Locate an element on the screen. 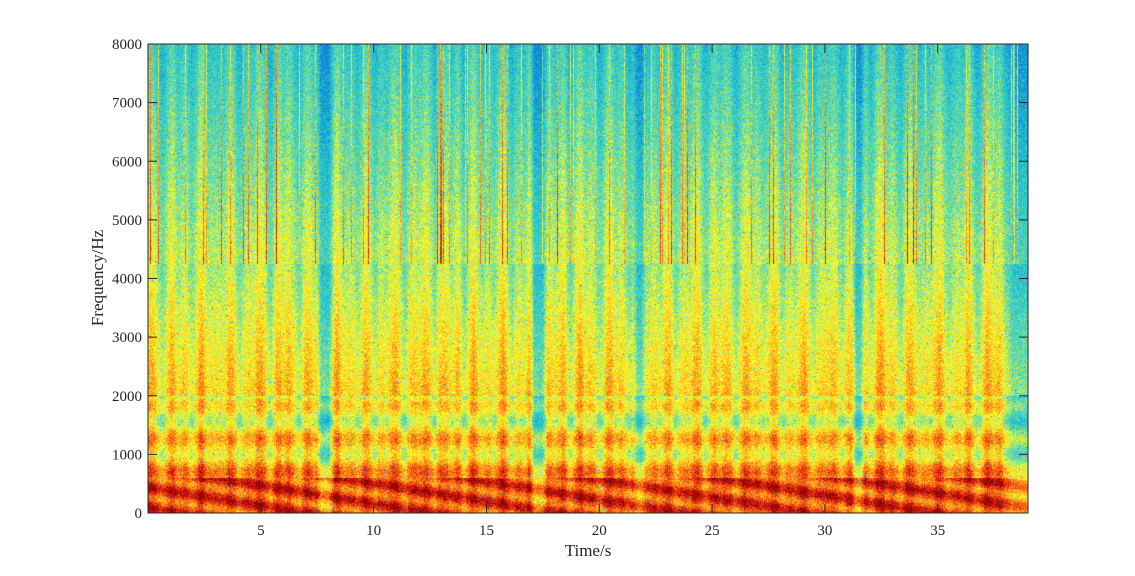 Image resolution: width=1135 pixels, height=576 pixels. y-tick-label: 6000 is located at coordinates (127, 162).